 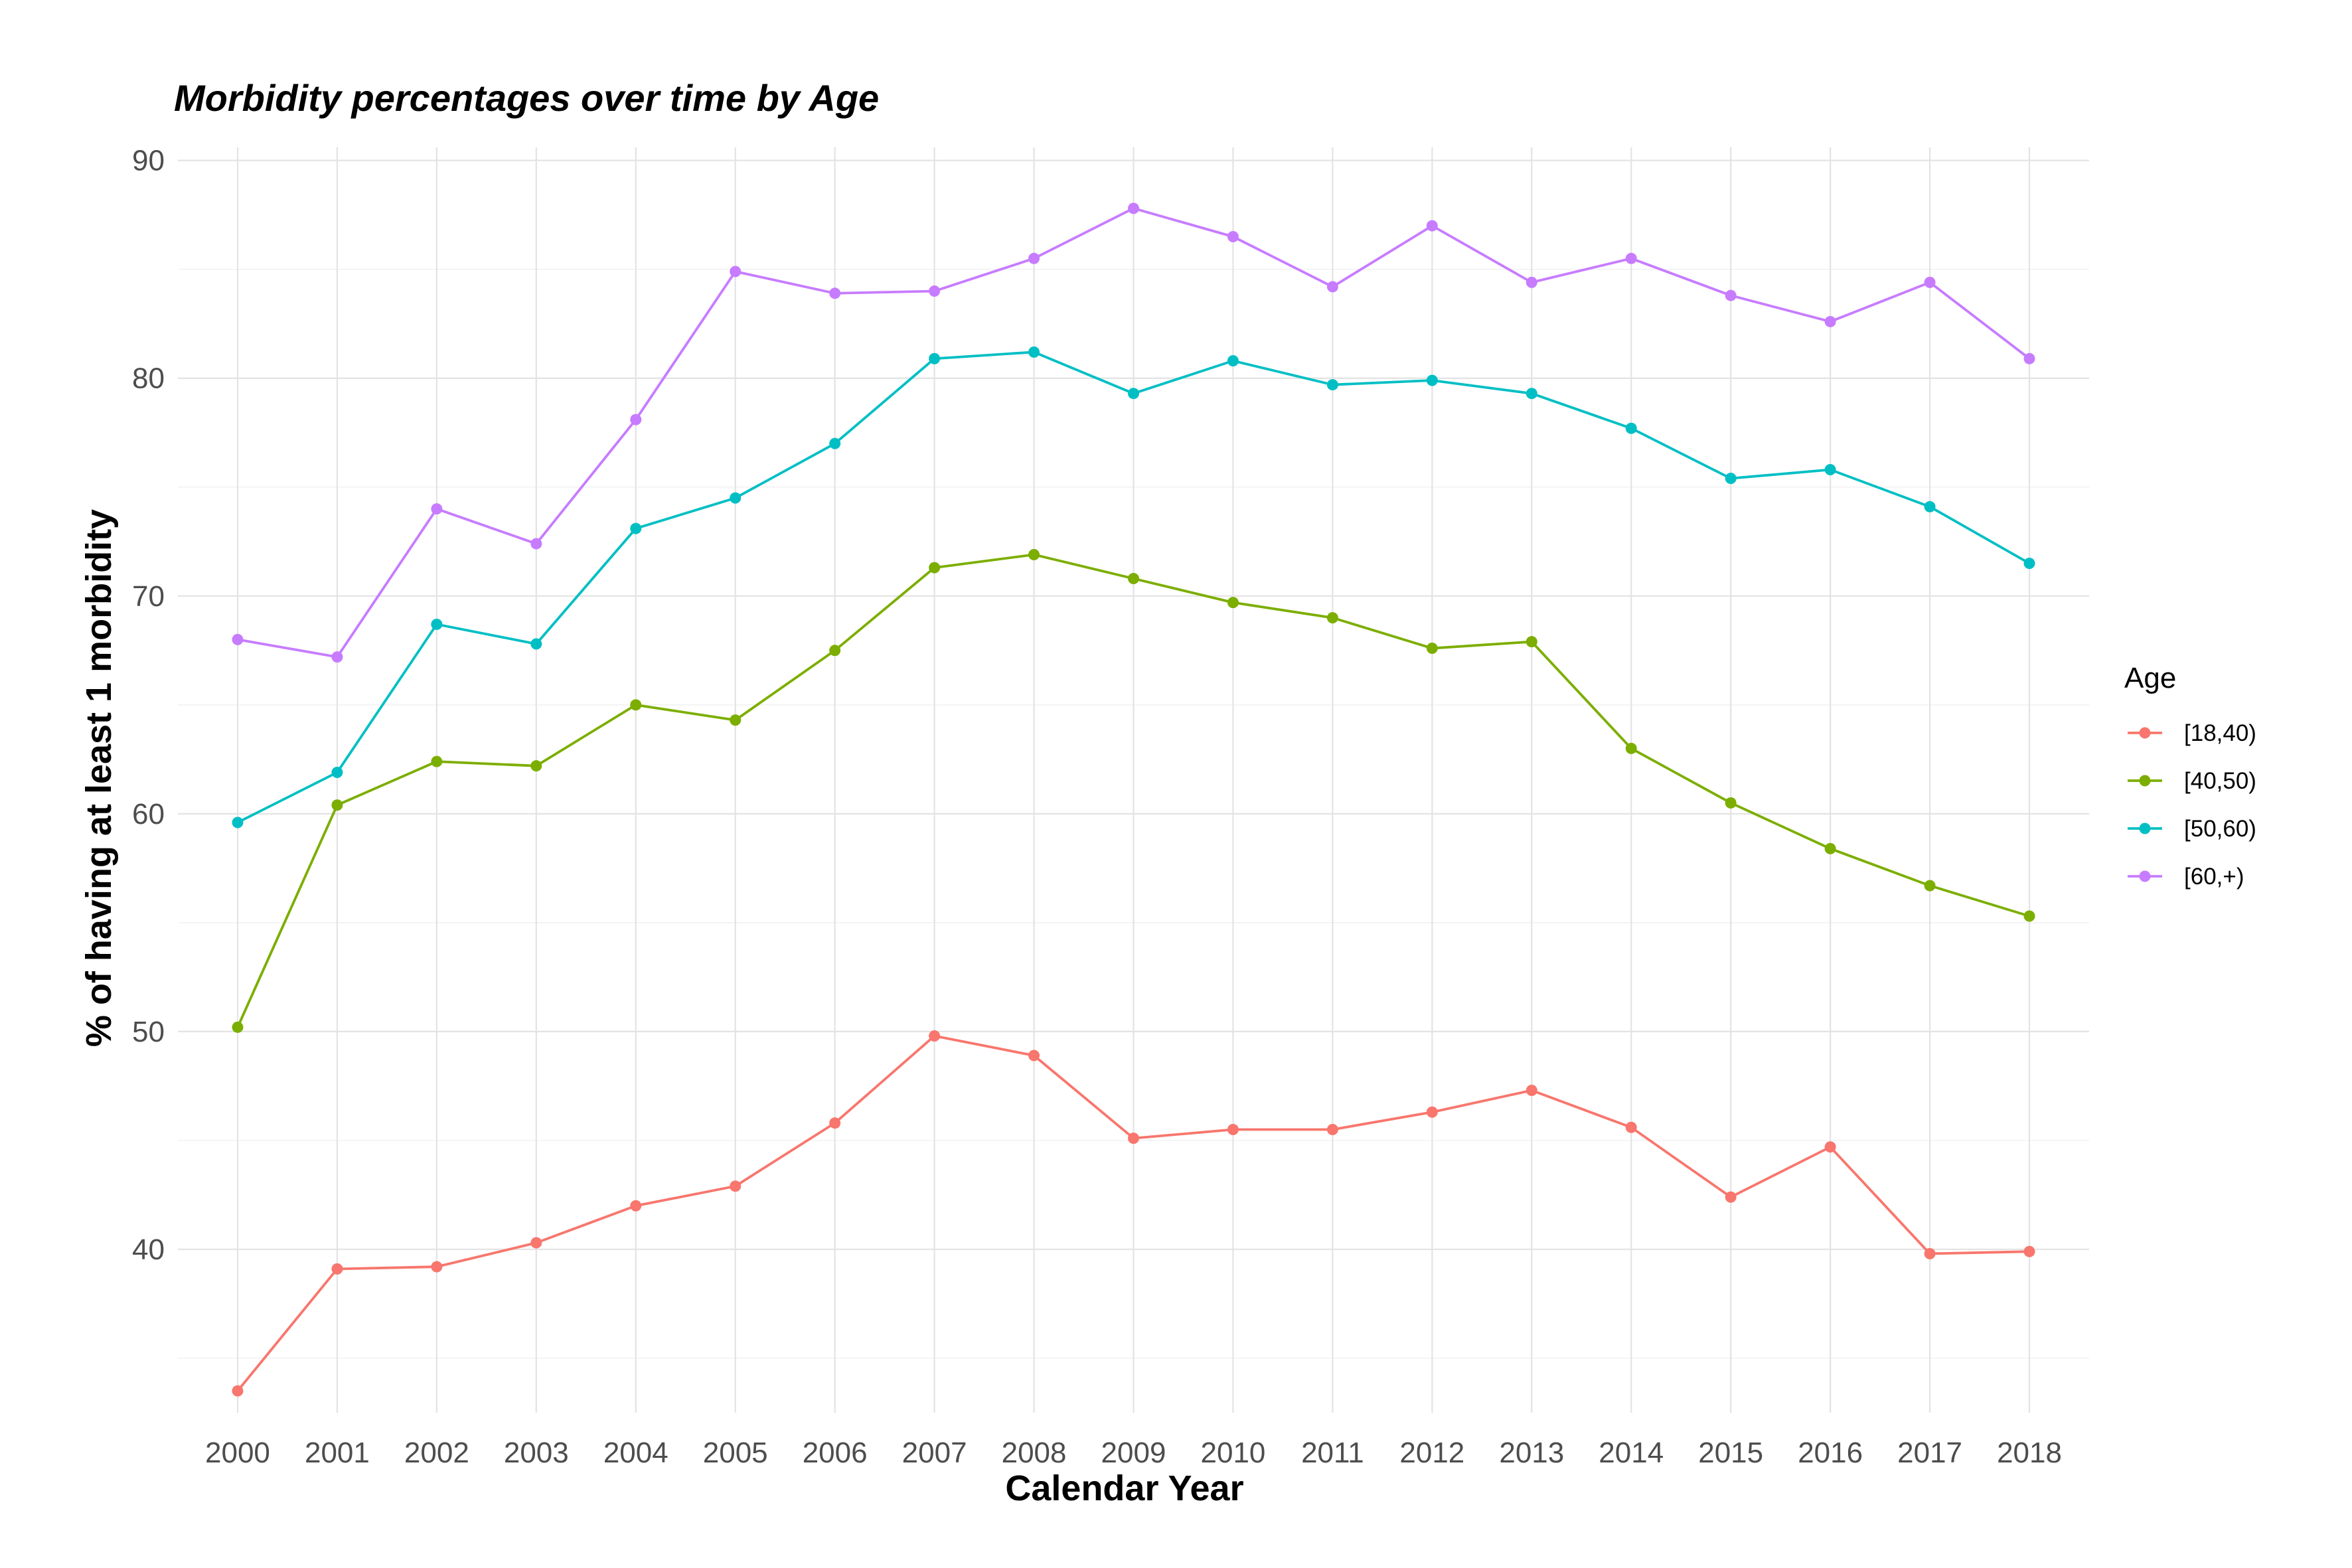 I want to click on x-tick-label: 2011, so click(x=1332, y=1453).